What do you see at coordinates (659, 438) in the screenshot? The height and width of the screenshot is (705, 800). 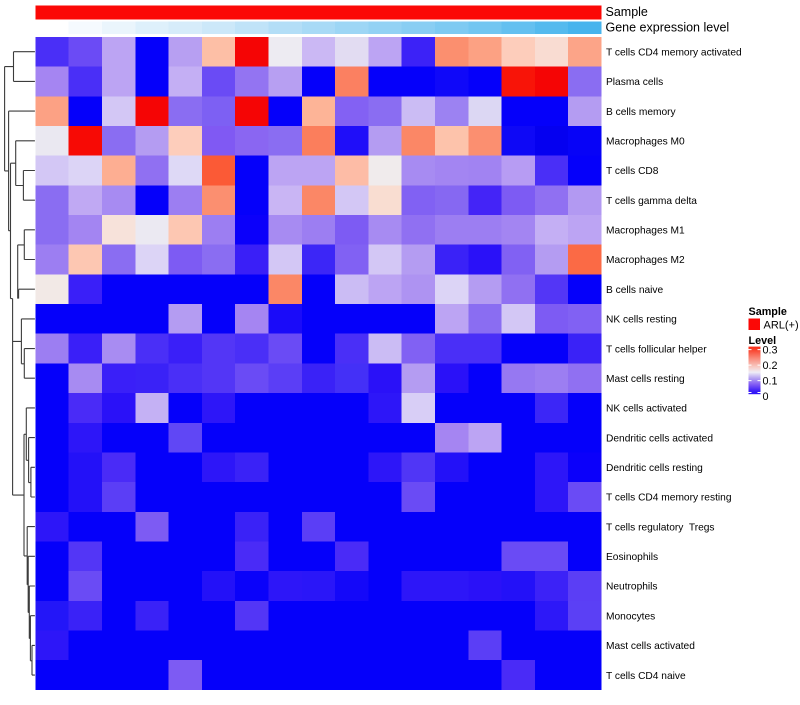 I see `svg-text: Dendritic cells activated` at bounding box center [659, 438].